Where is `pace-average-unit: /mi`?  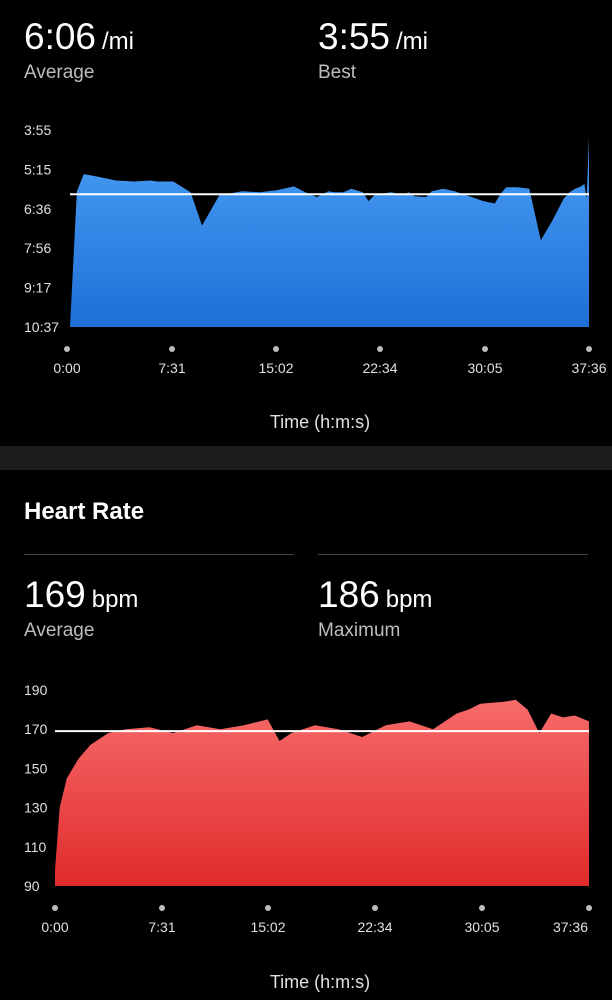 pace-average-unit: /mi is located at coordinates (118, 41).